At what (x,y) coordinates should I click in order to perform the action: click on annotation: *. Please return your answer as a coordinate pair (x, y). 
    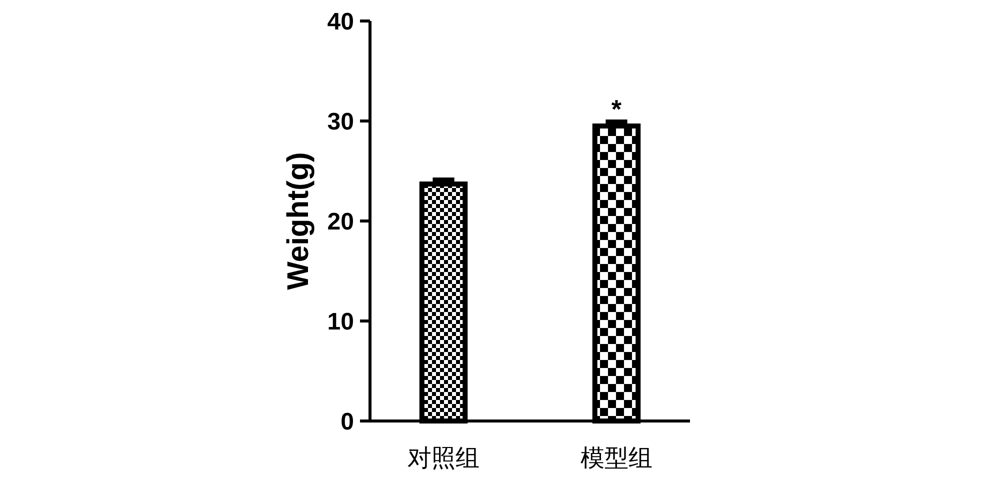
    Looking at the image, I should click on (616, 109).